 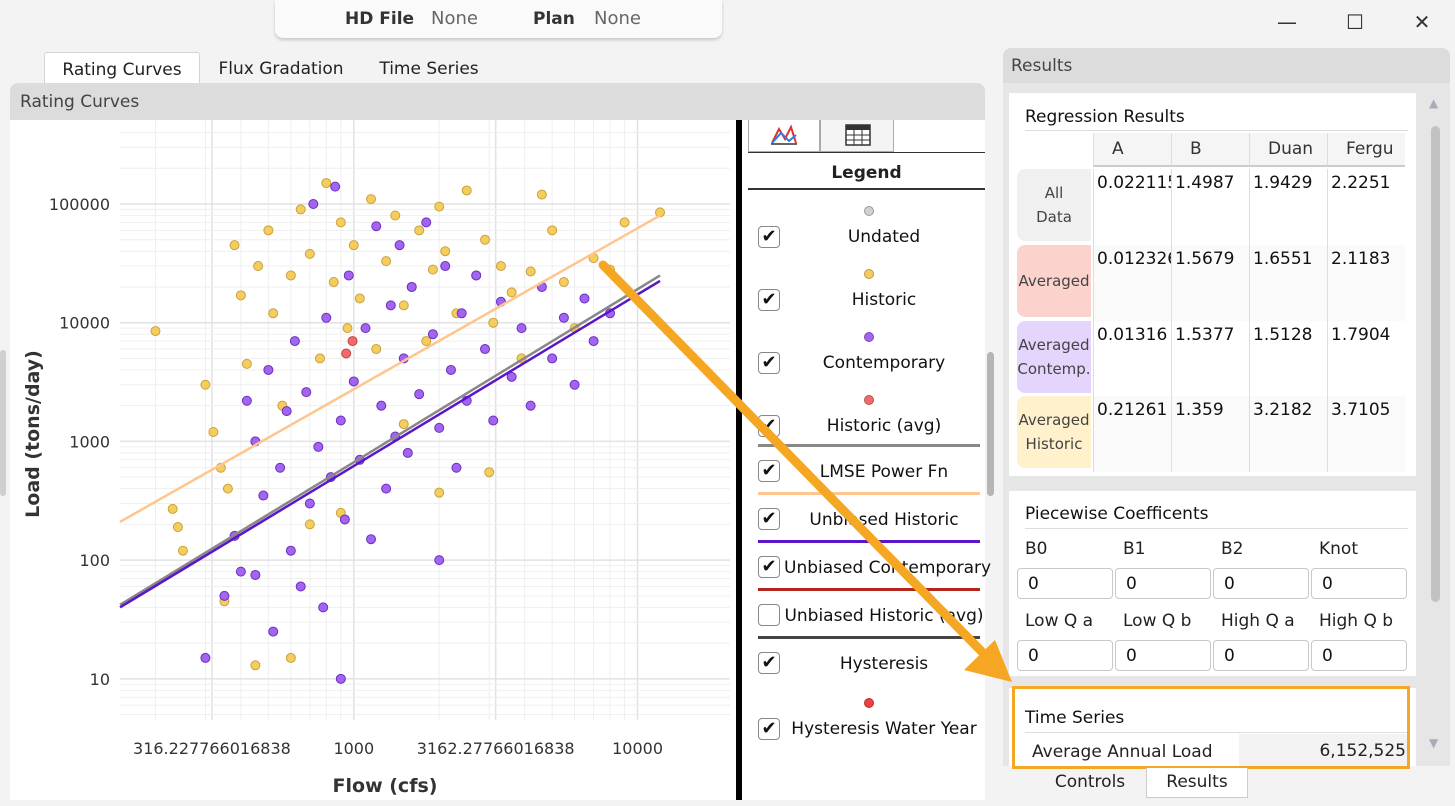 I want to click on chart-view-button, so click(x=784, y=136).